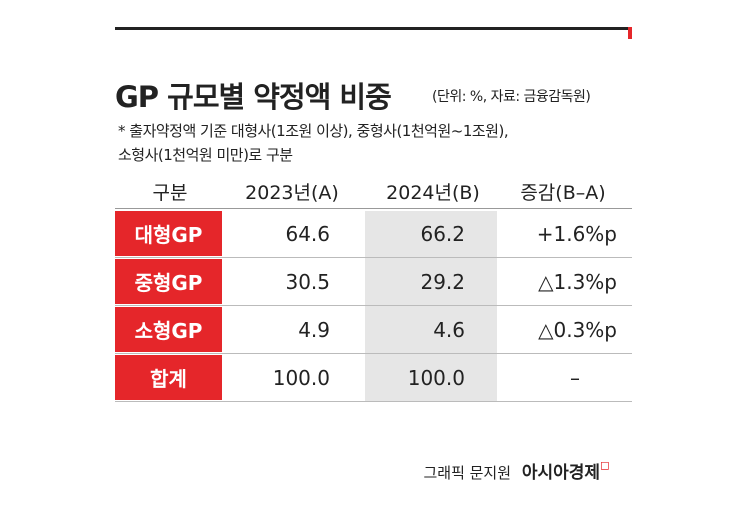 The image size is (745, 514). What do you see at coordinates (205, 155) in the screenshot?
I see `note: 소형사(1천억원 미만)로 구분` at bounding box center [205, 155].